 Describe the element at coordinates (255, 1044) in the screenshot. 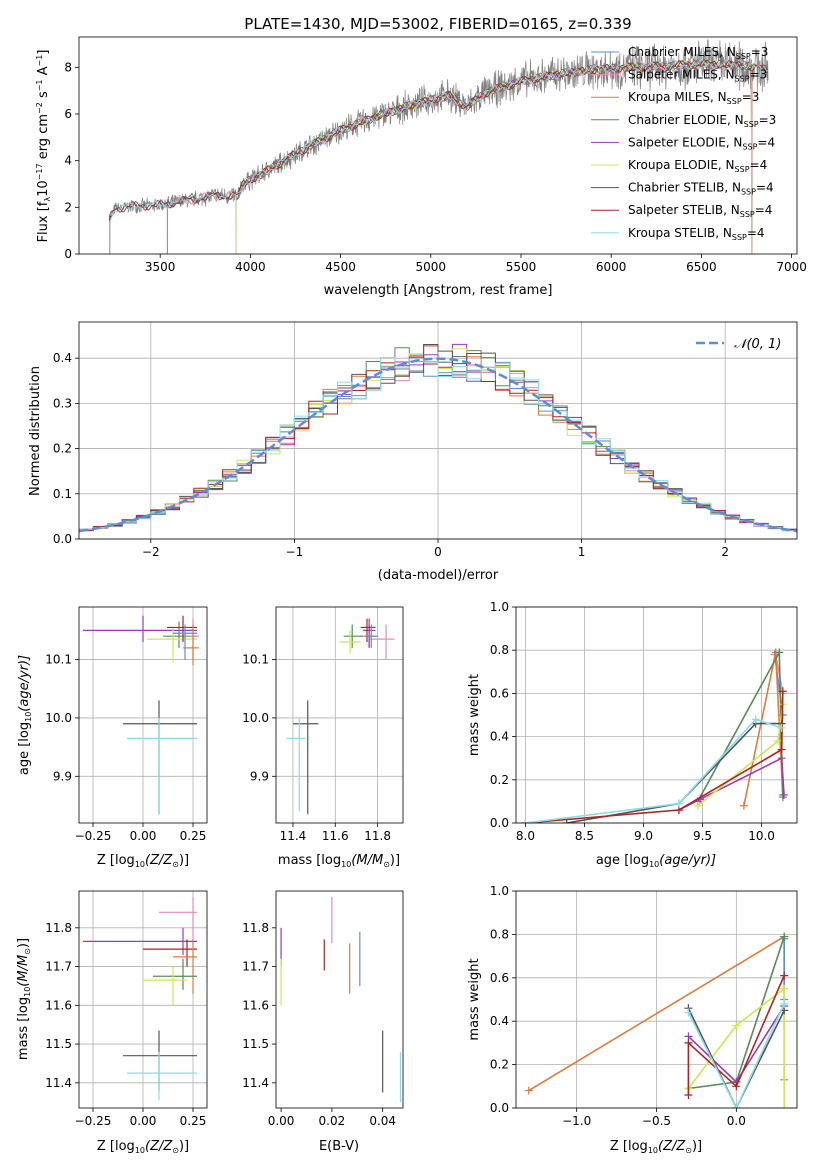

I see `tick-label-y: 11.5` at that location.